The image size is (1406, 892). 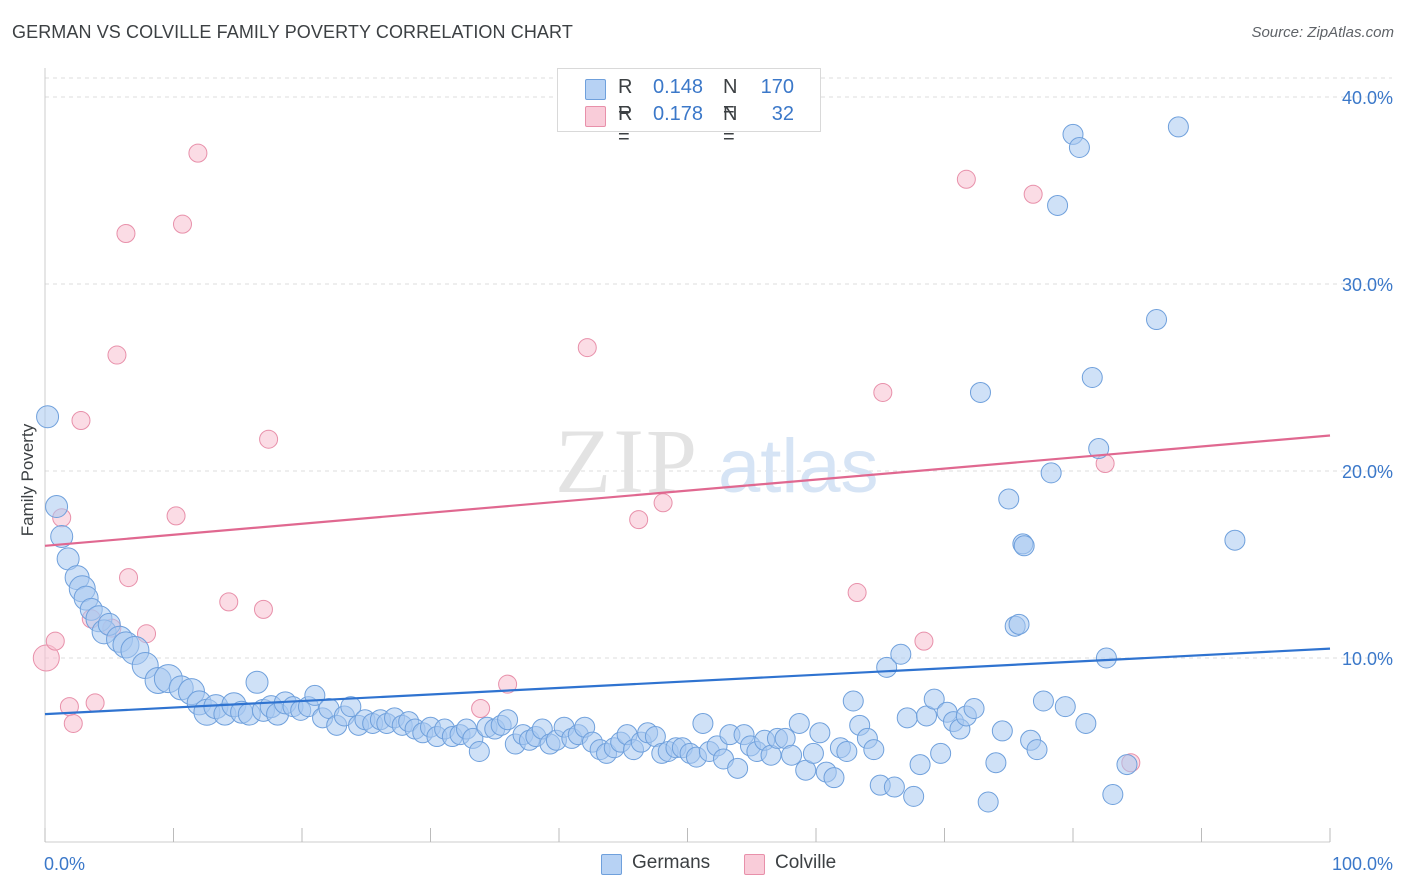 What do you see at coordinates (717, 461) in the screenshot?
I see `watermark: ZIP atlas` at bounding box center [717, 461].